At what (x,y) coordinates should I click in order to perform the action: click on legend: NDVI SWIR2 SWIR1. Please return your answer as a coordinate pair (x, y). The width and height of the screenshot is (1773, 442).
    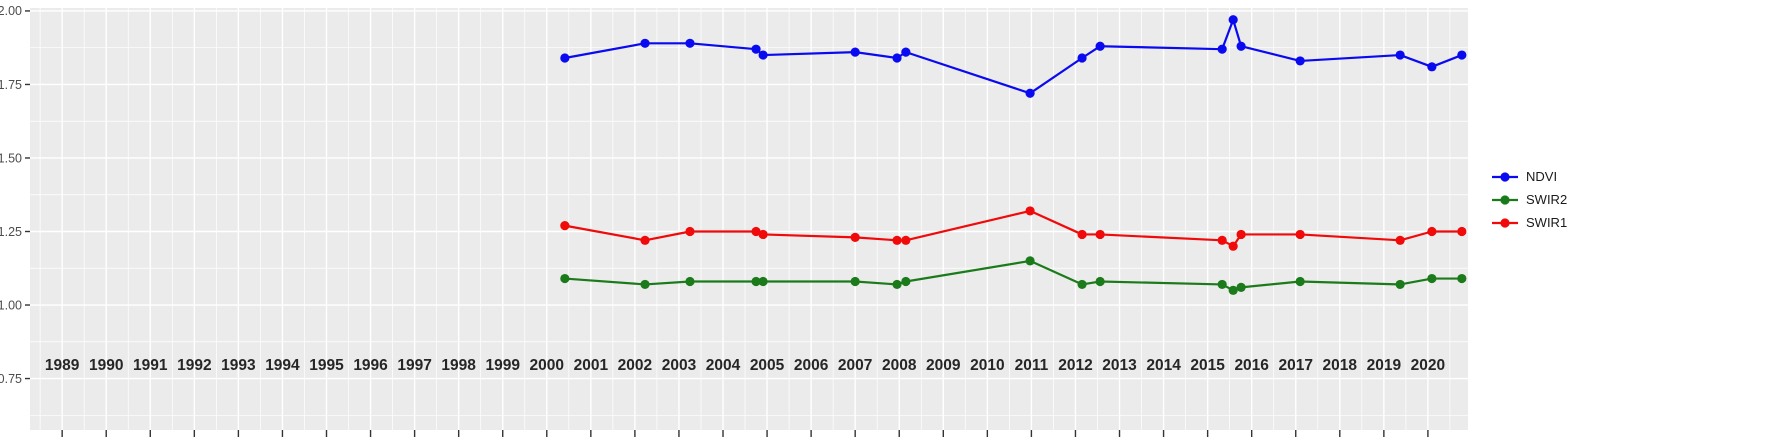
    Looking at the image, I should click on (1528, 199).